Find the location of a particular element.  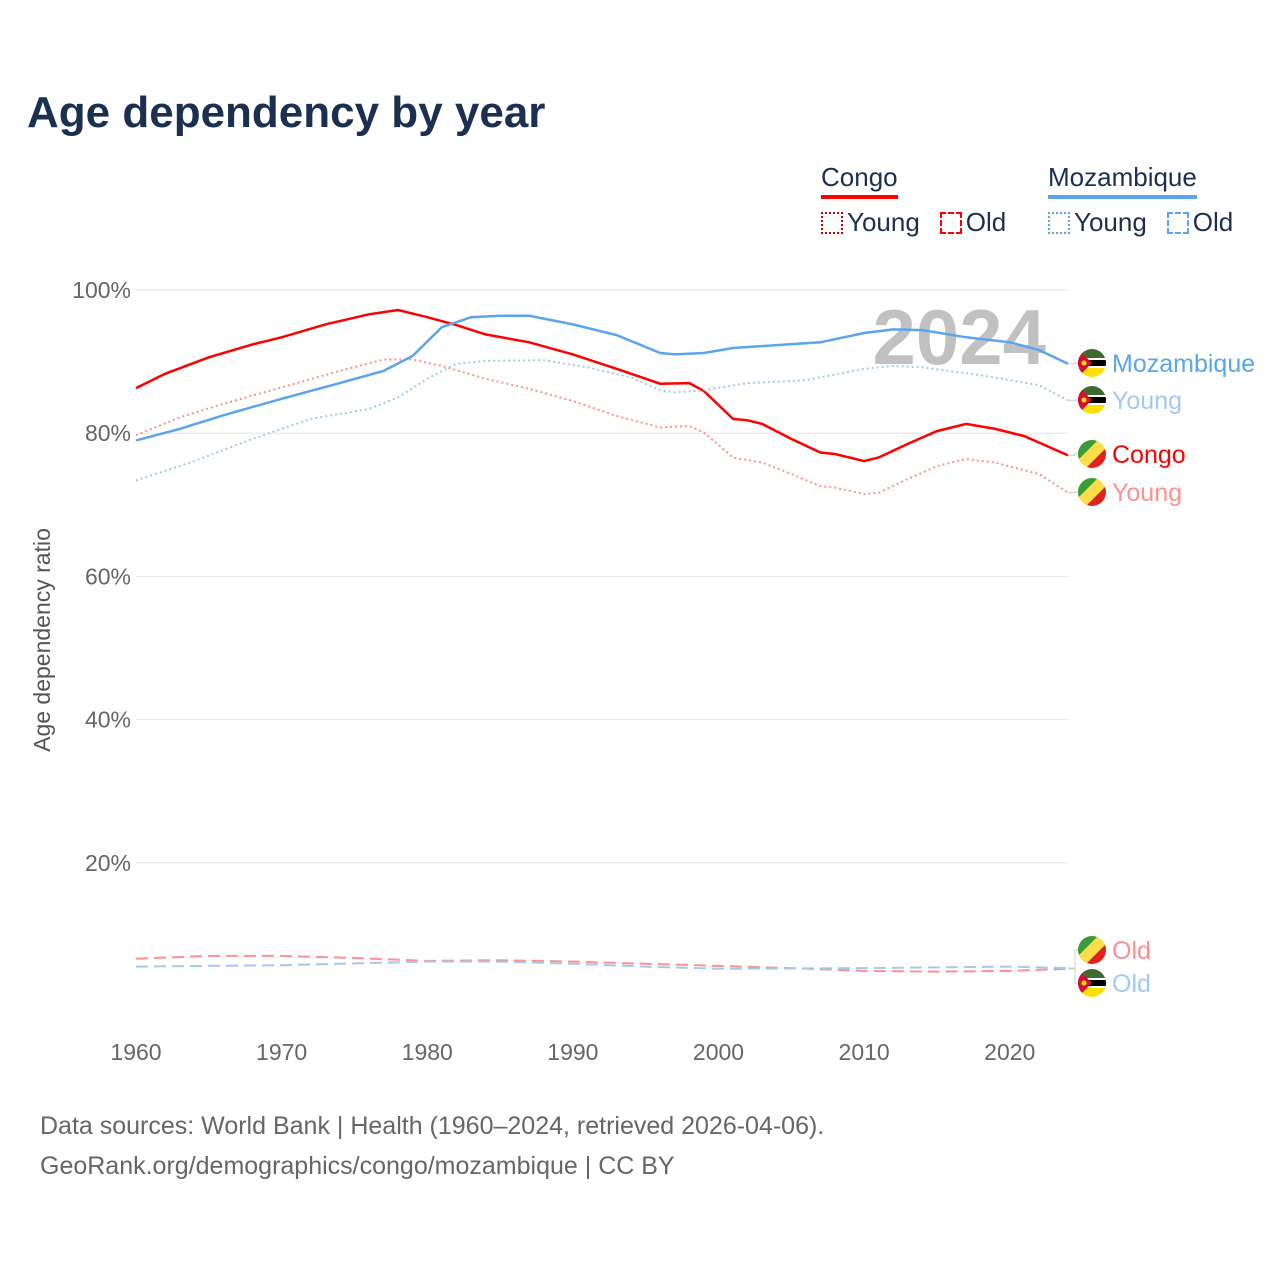

legend-young-congo: Young is located at coordinates (883, 222).